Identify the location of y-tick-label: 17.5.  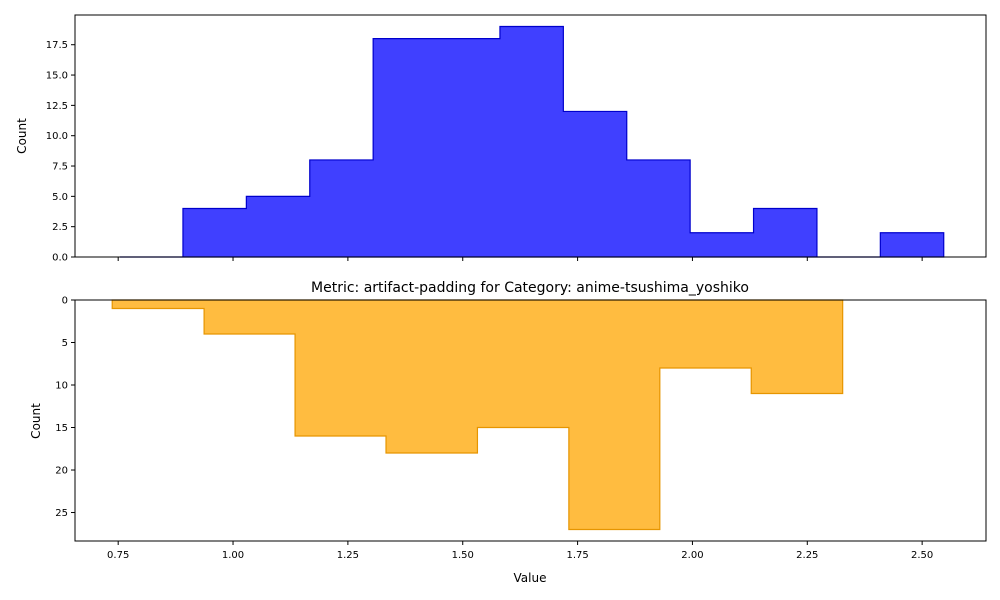
(57, 45).